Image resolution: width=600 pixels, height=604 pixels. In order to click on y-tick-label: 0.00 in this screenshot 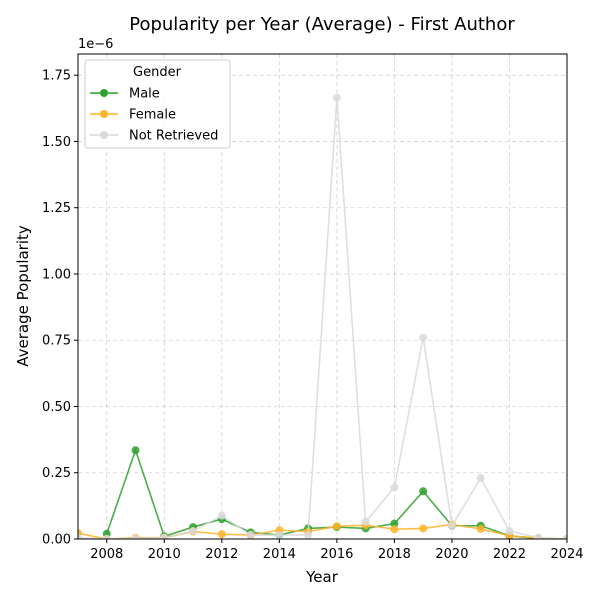, I will do `click(56, 540)`.